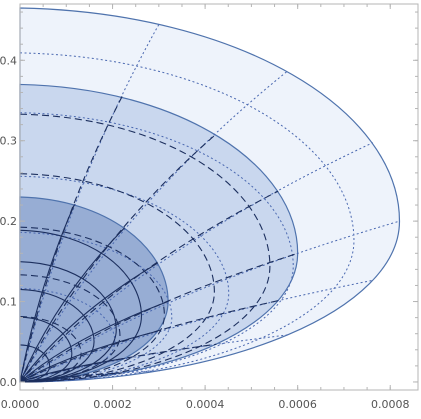 This screenshot has width=421, height=419. I want to click on x-tick-label: 0.0008, so click(390, 404).